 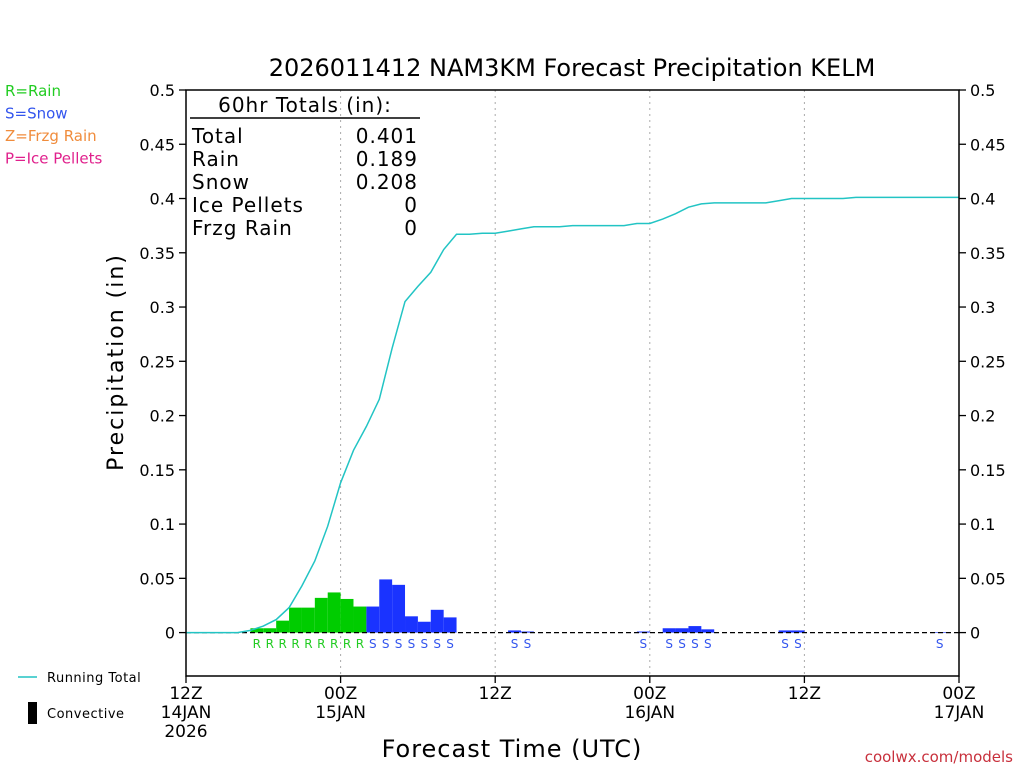 I want to click on x-tick-label: 2026, so click(x=185, y=732).